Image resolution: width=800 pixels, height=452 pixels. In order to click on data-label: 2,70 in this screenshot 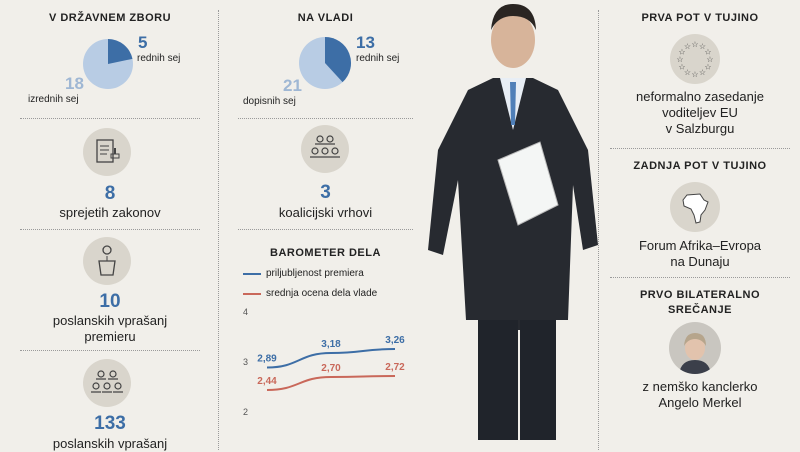, I will do `click(331, 368)`.